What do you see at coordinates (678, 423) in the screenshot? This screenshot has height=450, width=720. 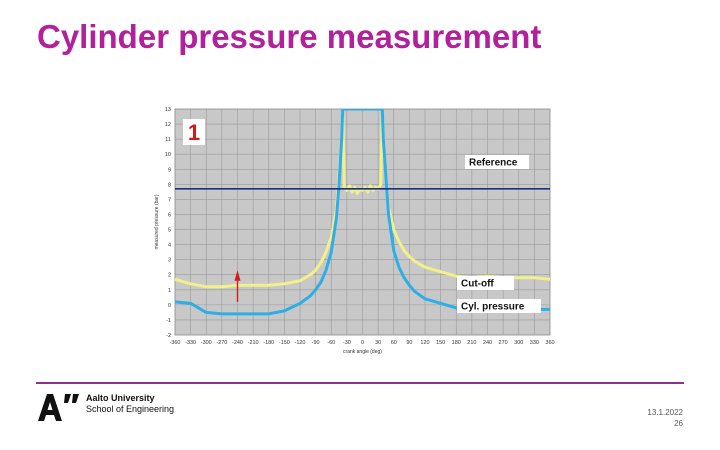 I see `page-number: 26` at bounding box center [678, 423].